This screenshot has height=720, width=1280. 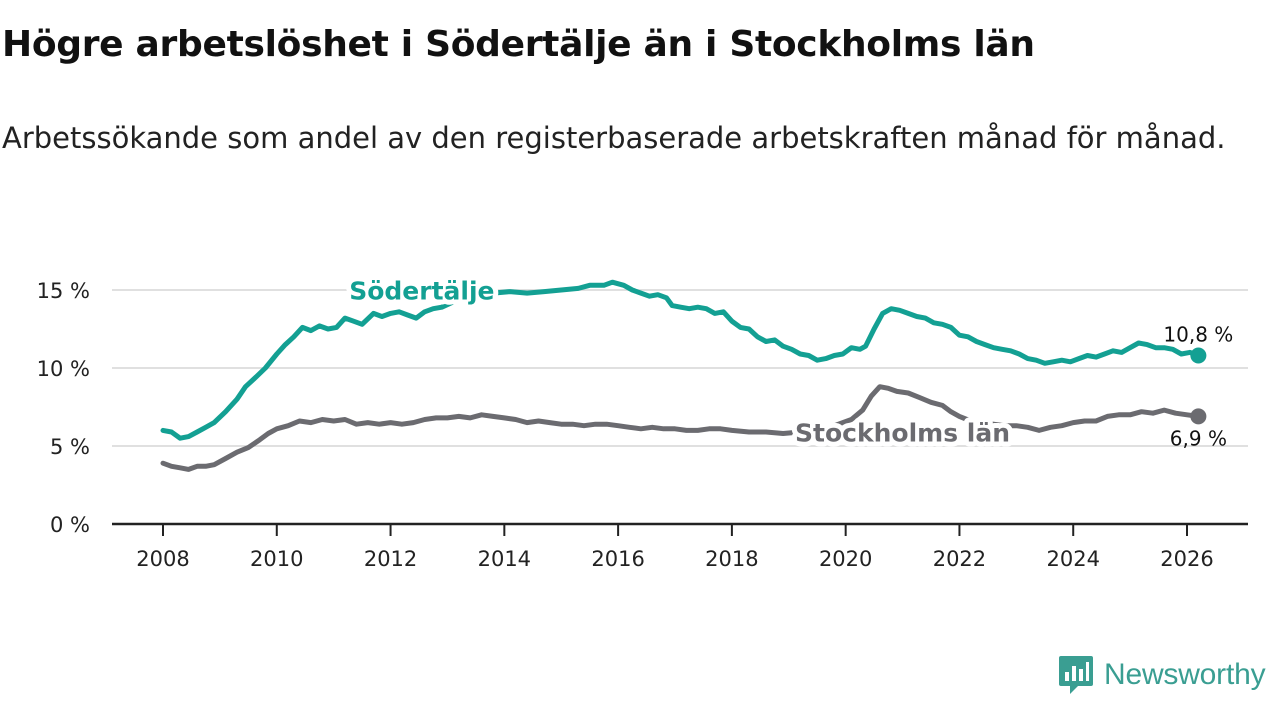 What do you see at coordinates (70, 447) in the screenshot?
I see `y-tick-label: 5 %` at bounding box center [70, 447].